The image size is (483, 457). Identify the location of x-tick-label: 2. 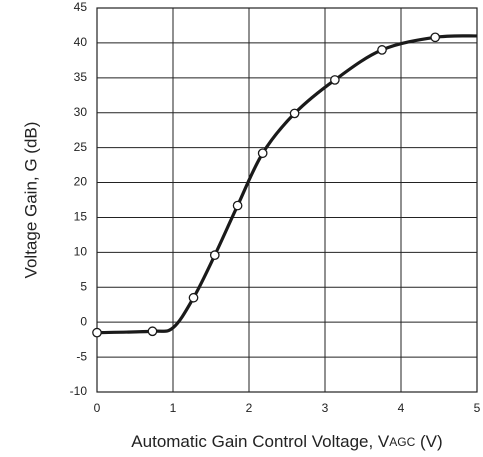
(249, 408).